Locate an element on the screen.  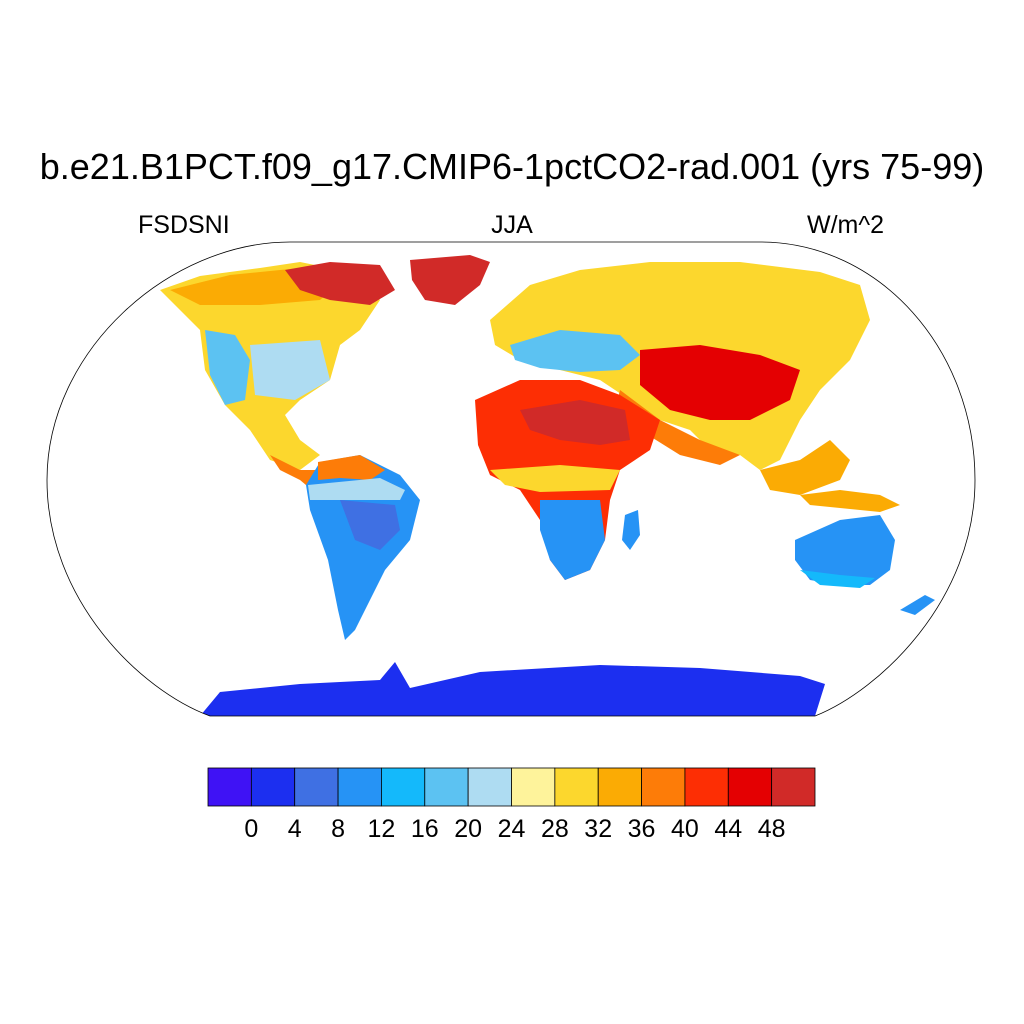
colorbar-tick-label: 8 is located at coordinates (338, 829).